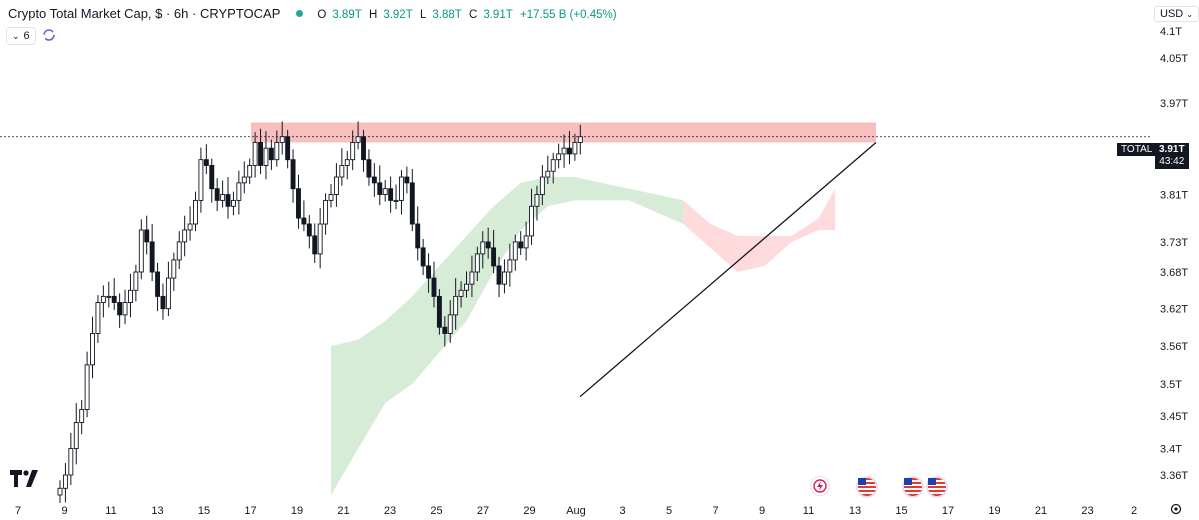  What do you see at coordinates (64, 511) in the screenshot?
I see `x-tick-label: 9` at bounding box center [64, 511].